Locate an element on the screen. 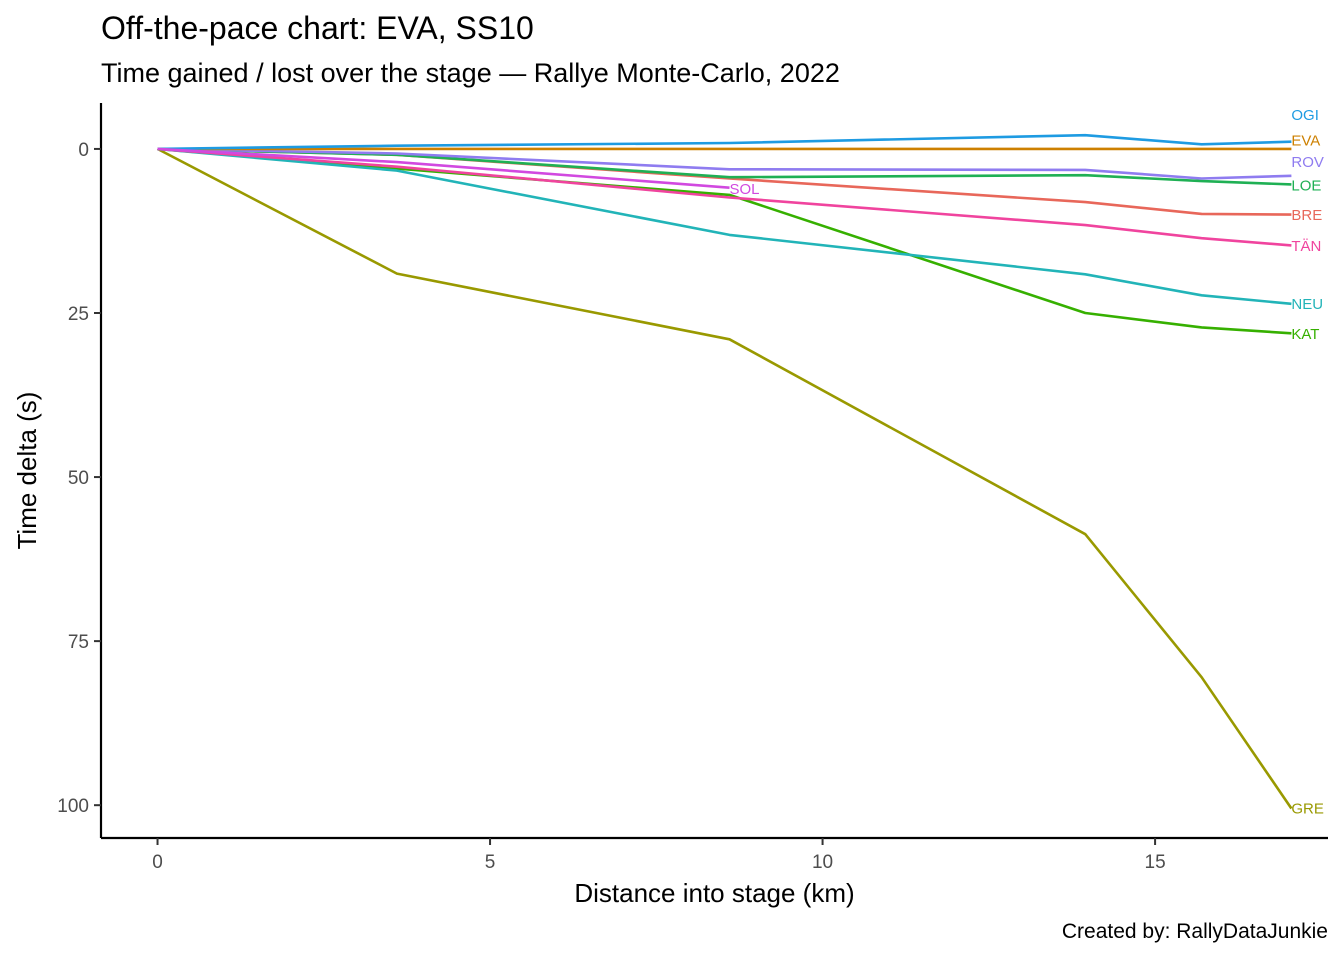 The image size is (1344, 960). y-tick-label: 75 is located at coordinates (78, 642).